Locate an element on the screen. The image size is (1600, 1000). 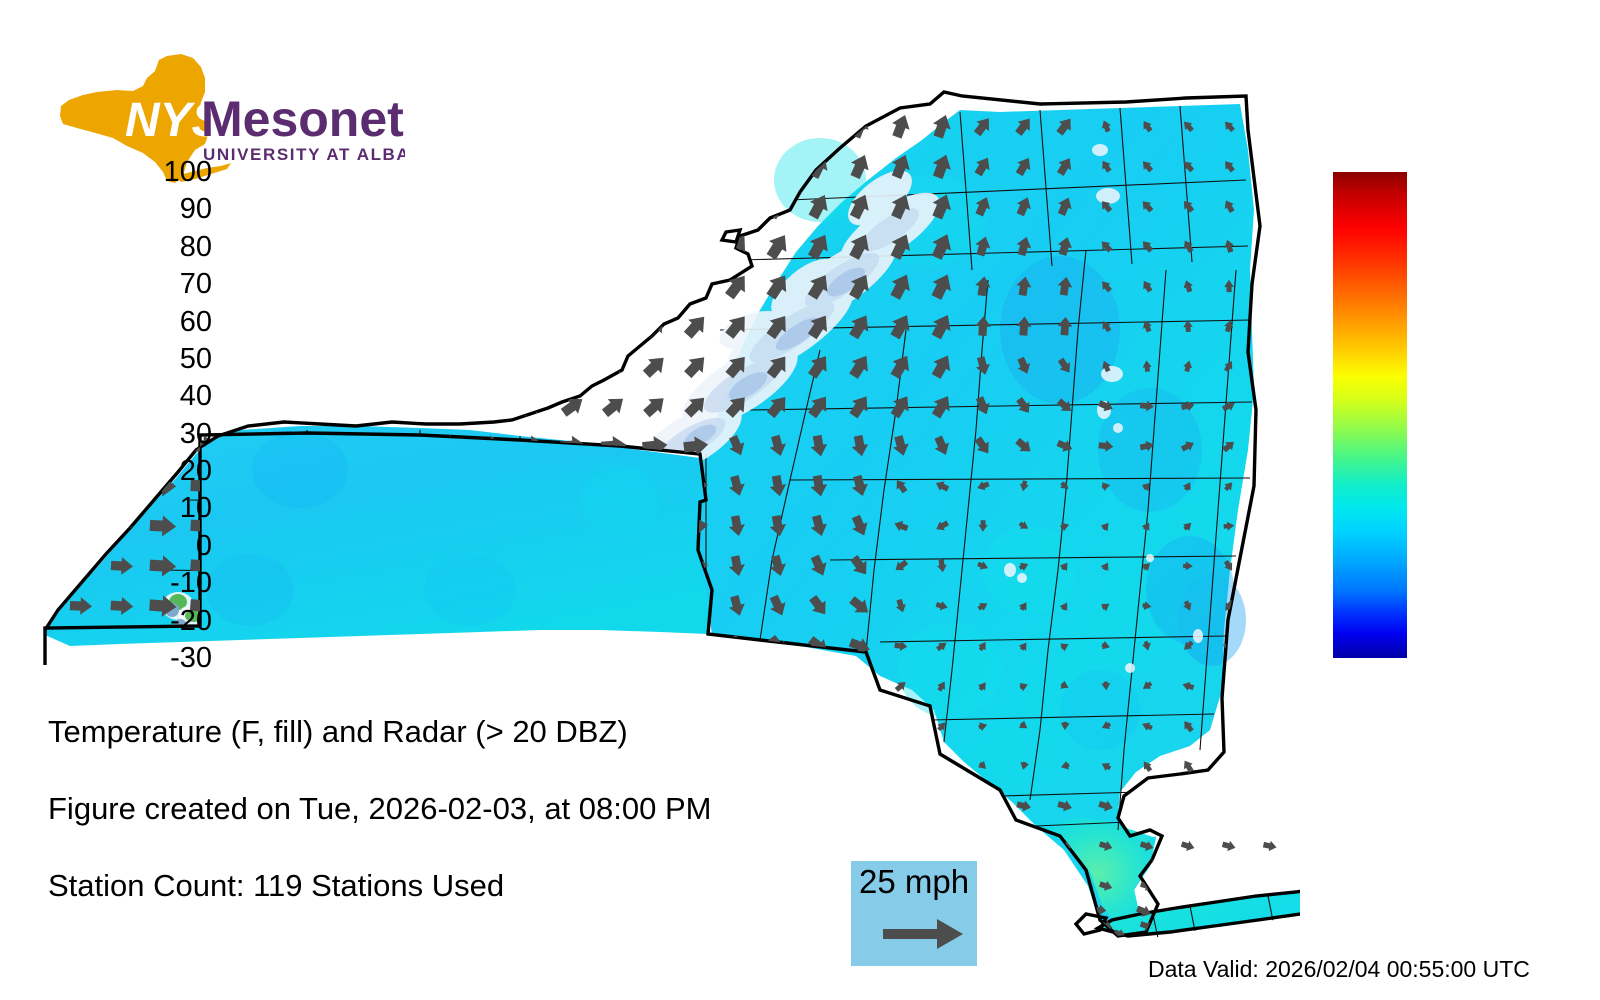
colorbar-gradient is located at coordinates (1370, 415).